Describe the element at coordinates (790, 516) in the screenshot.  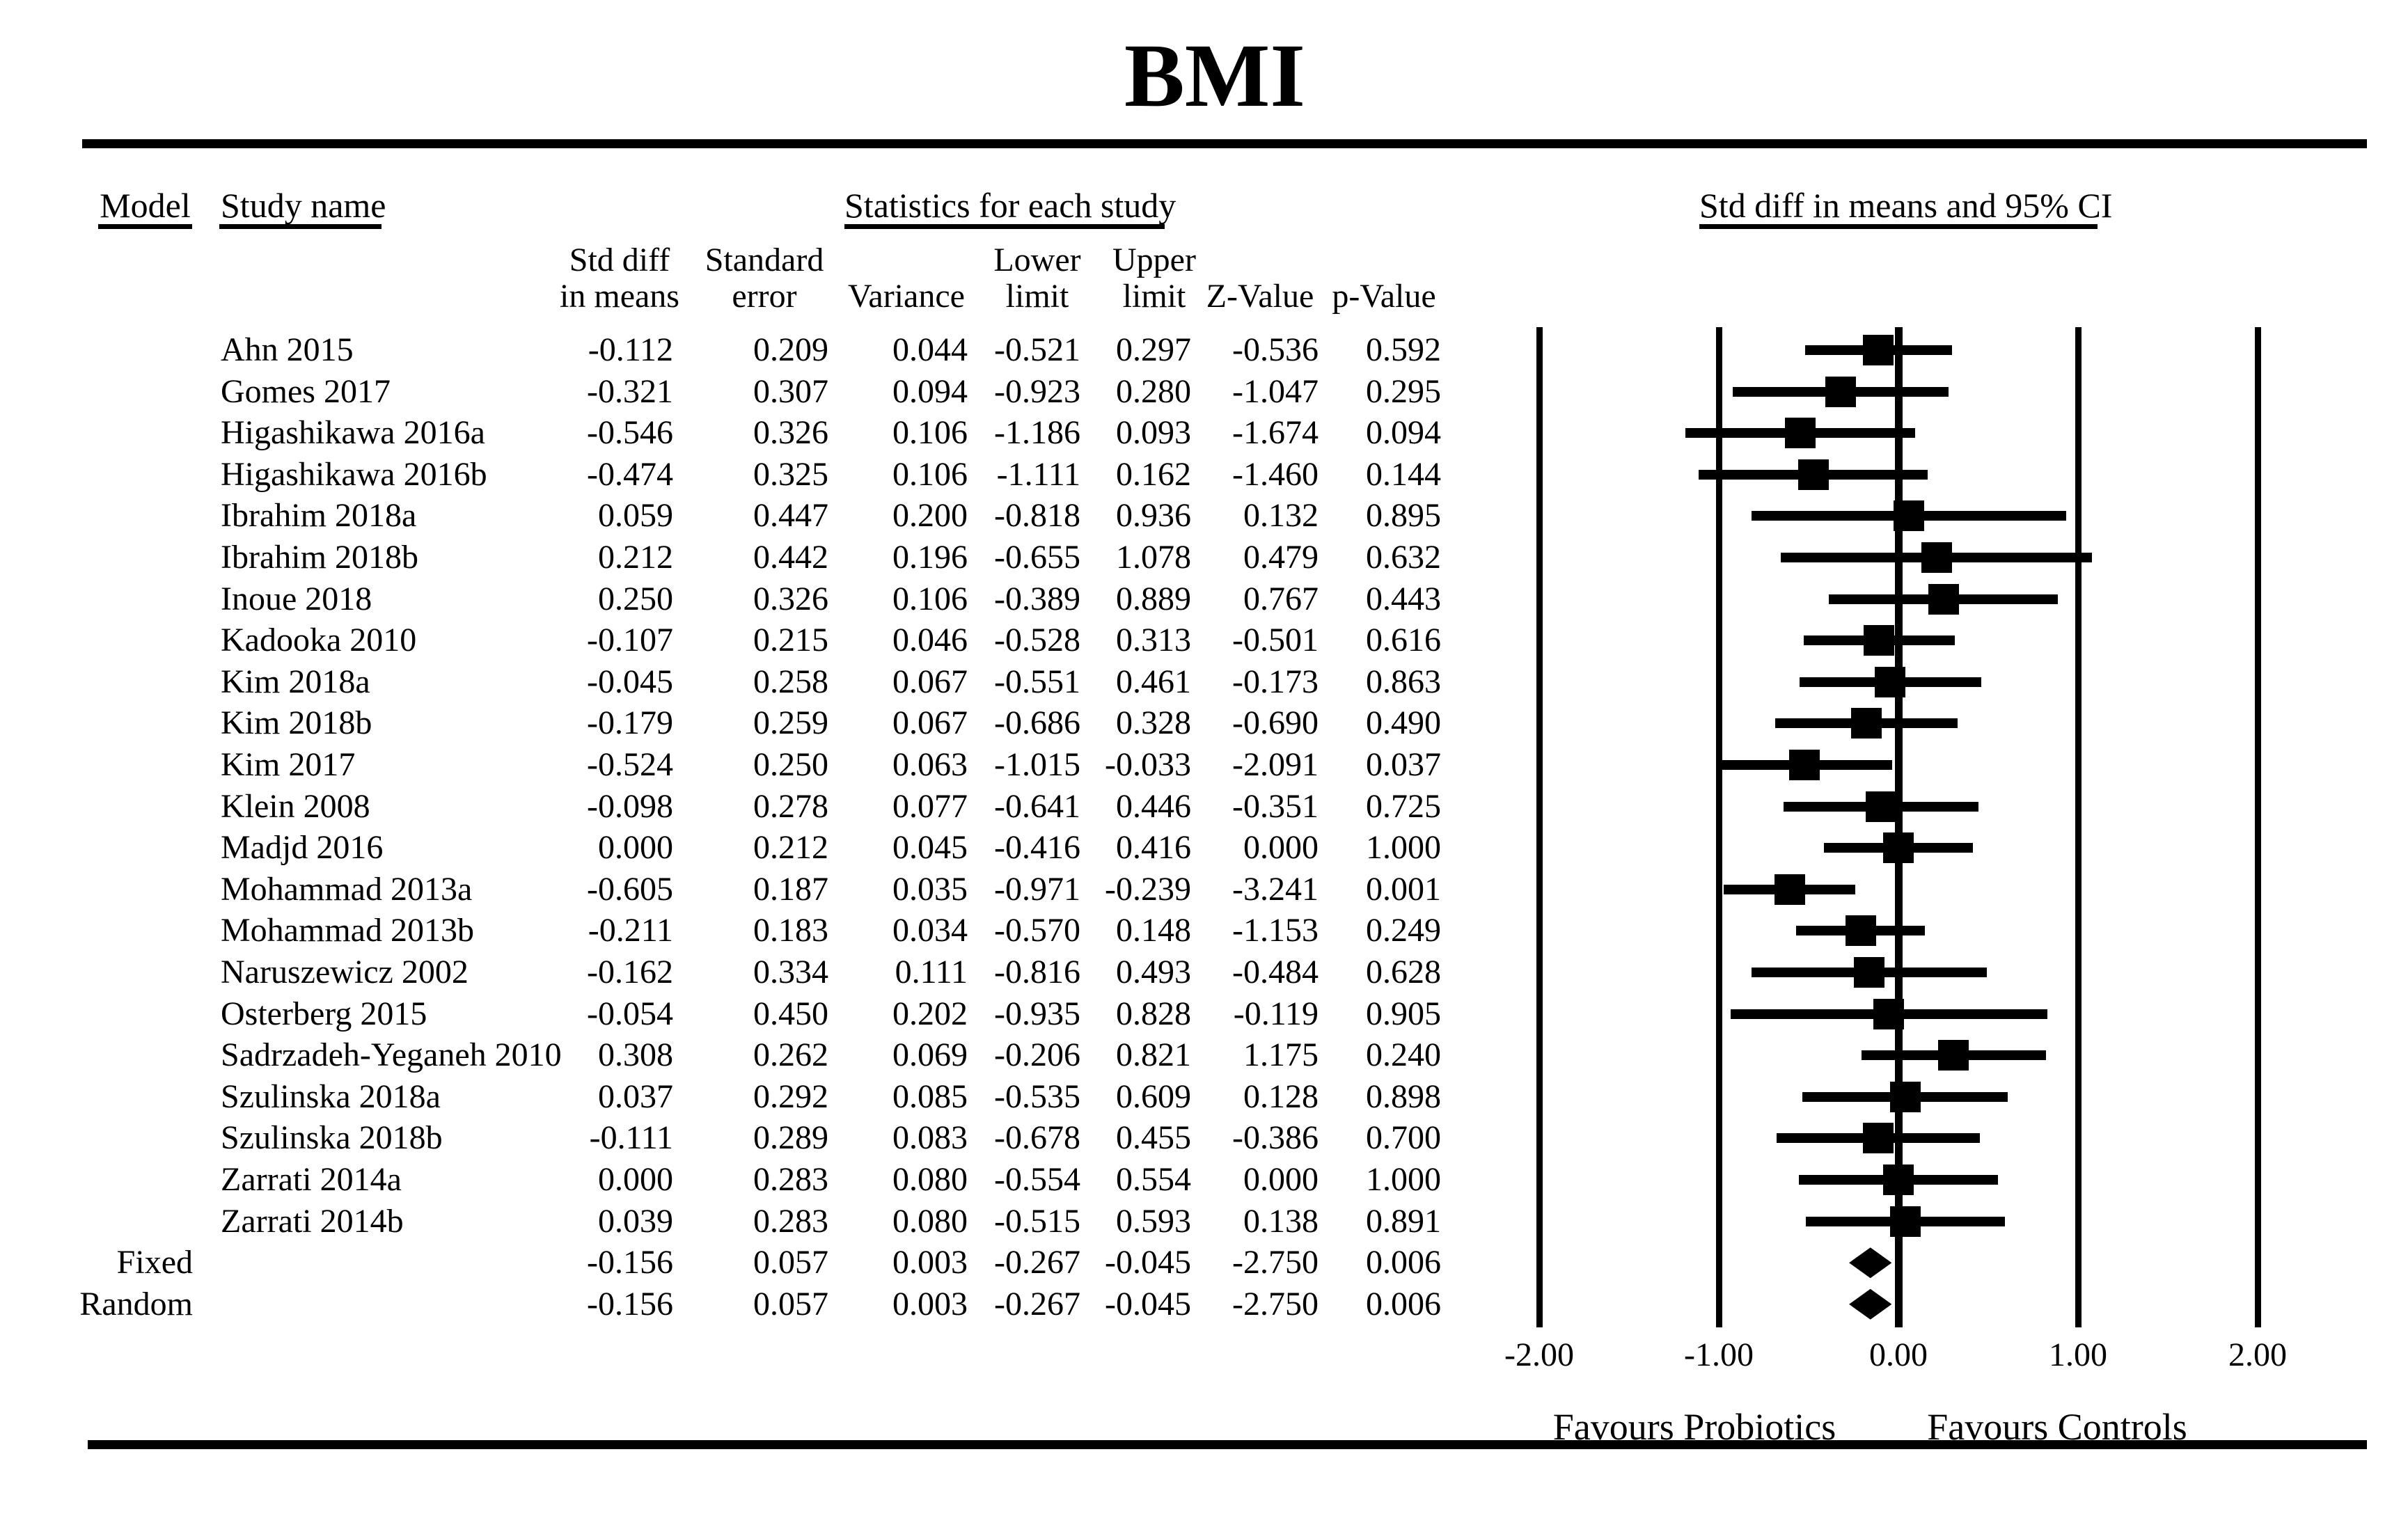
I see `cell-standard_error: 0.447` at that location.